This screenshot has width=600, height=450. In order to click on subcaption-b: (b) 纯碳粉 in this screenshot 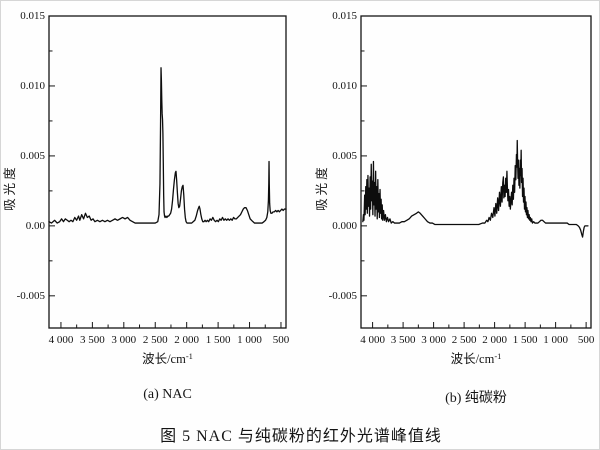, I will do `click(476, 398)`.